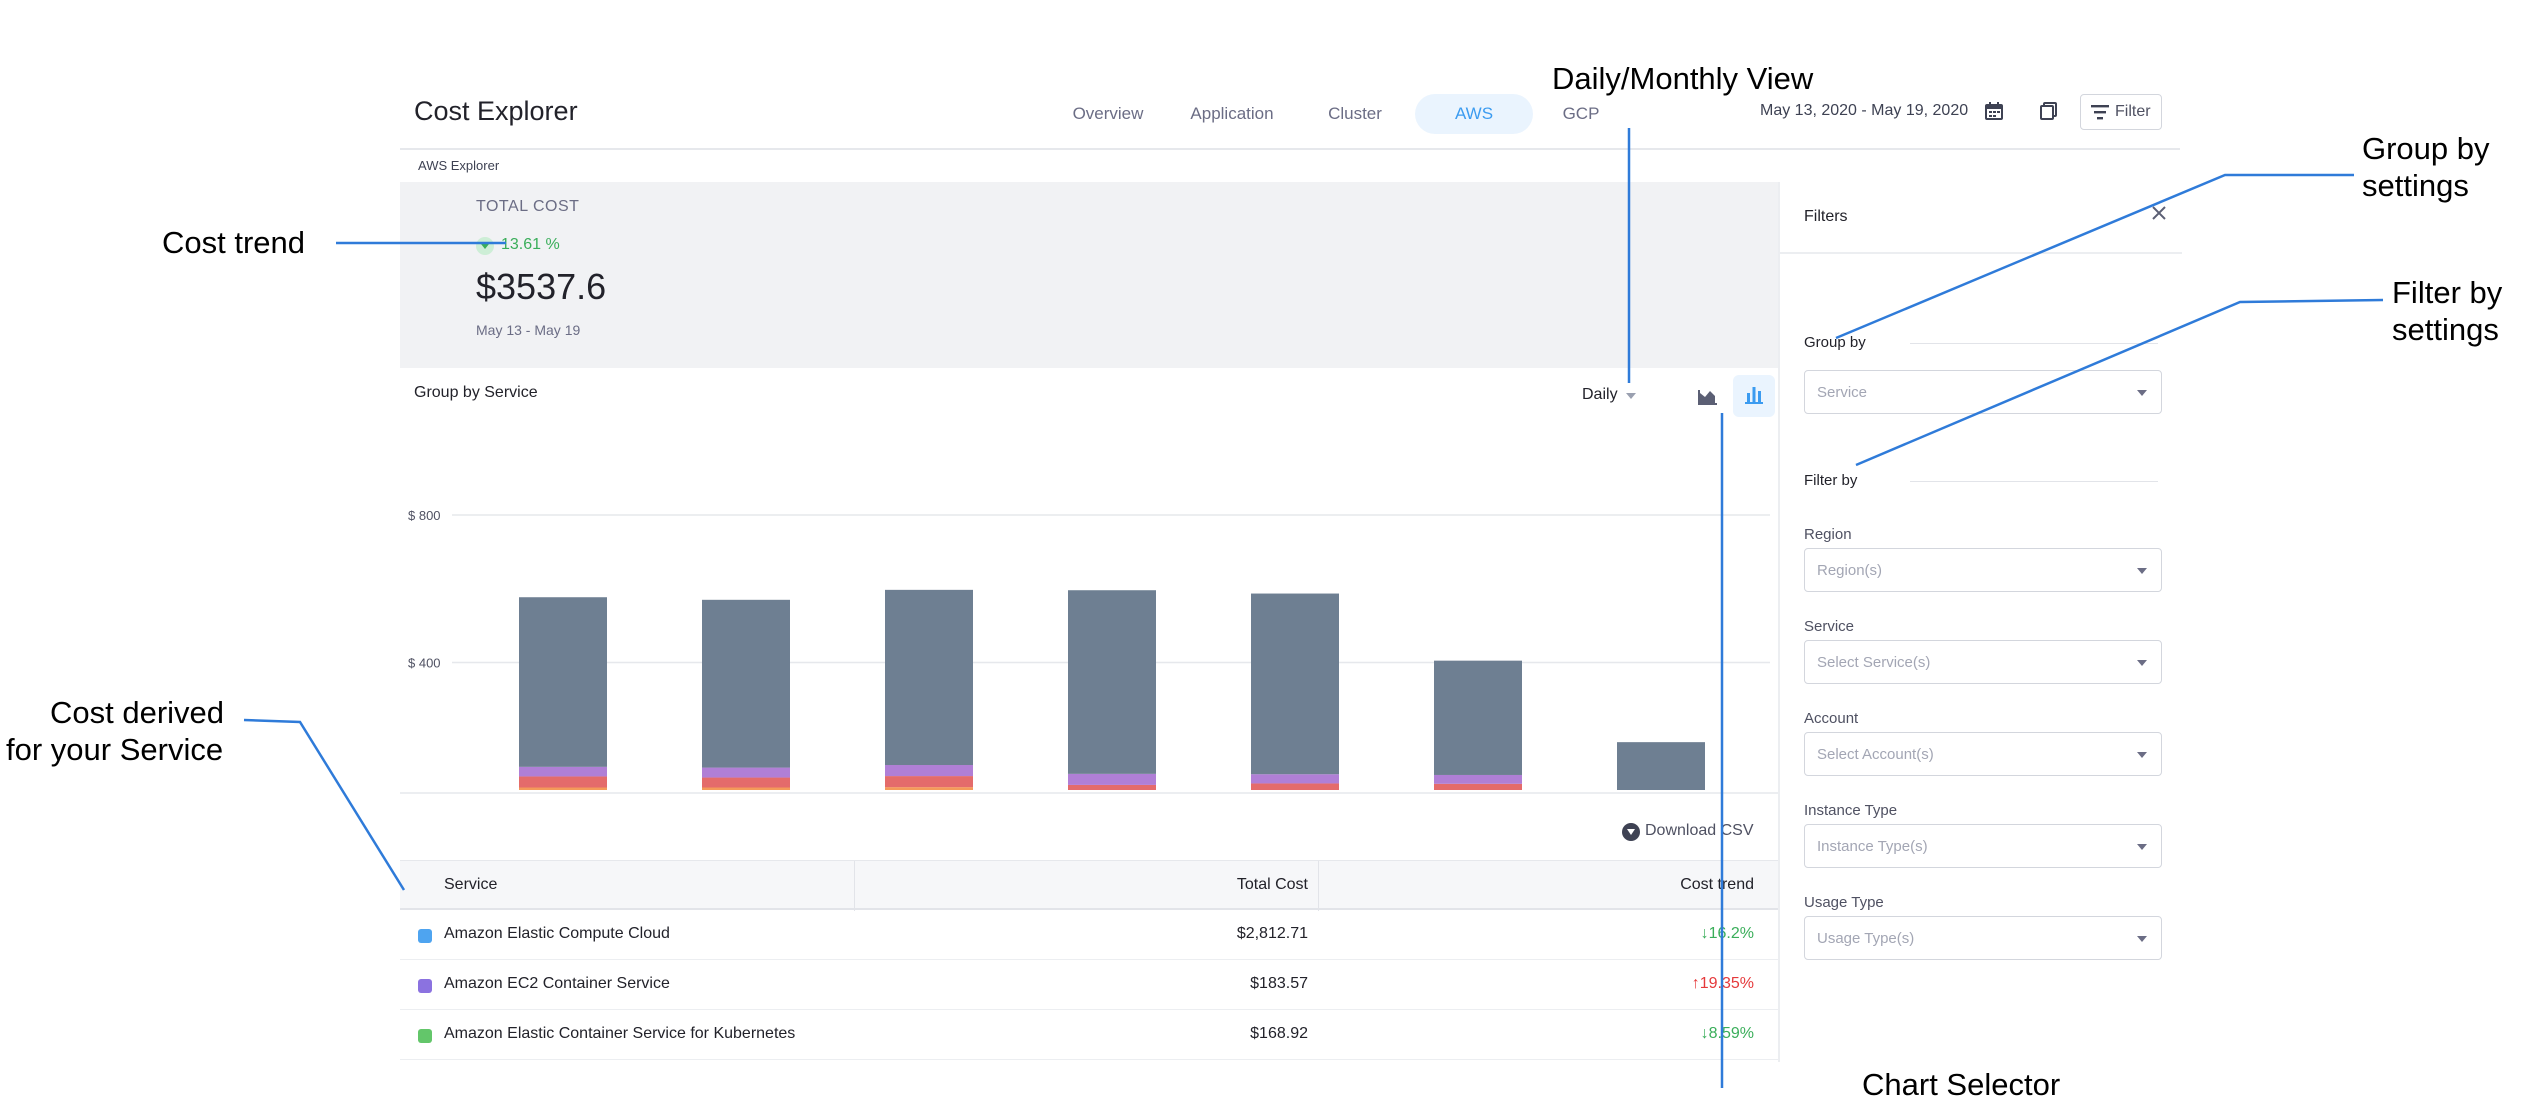  I want to click on annotation-group-by-line2: settings, so click(2415, 185).